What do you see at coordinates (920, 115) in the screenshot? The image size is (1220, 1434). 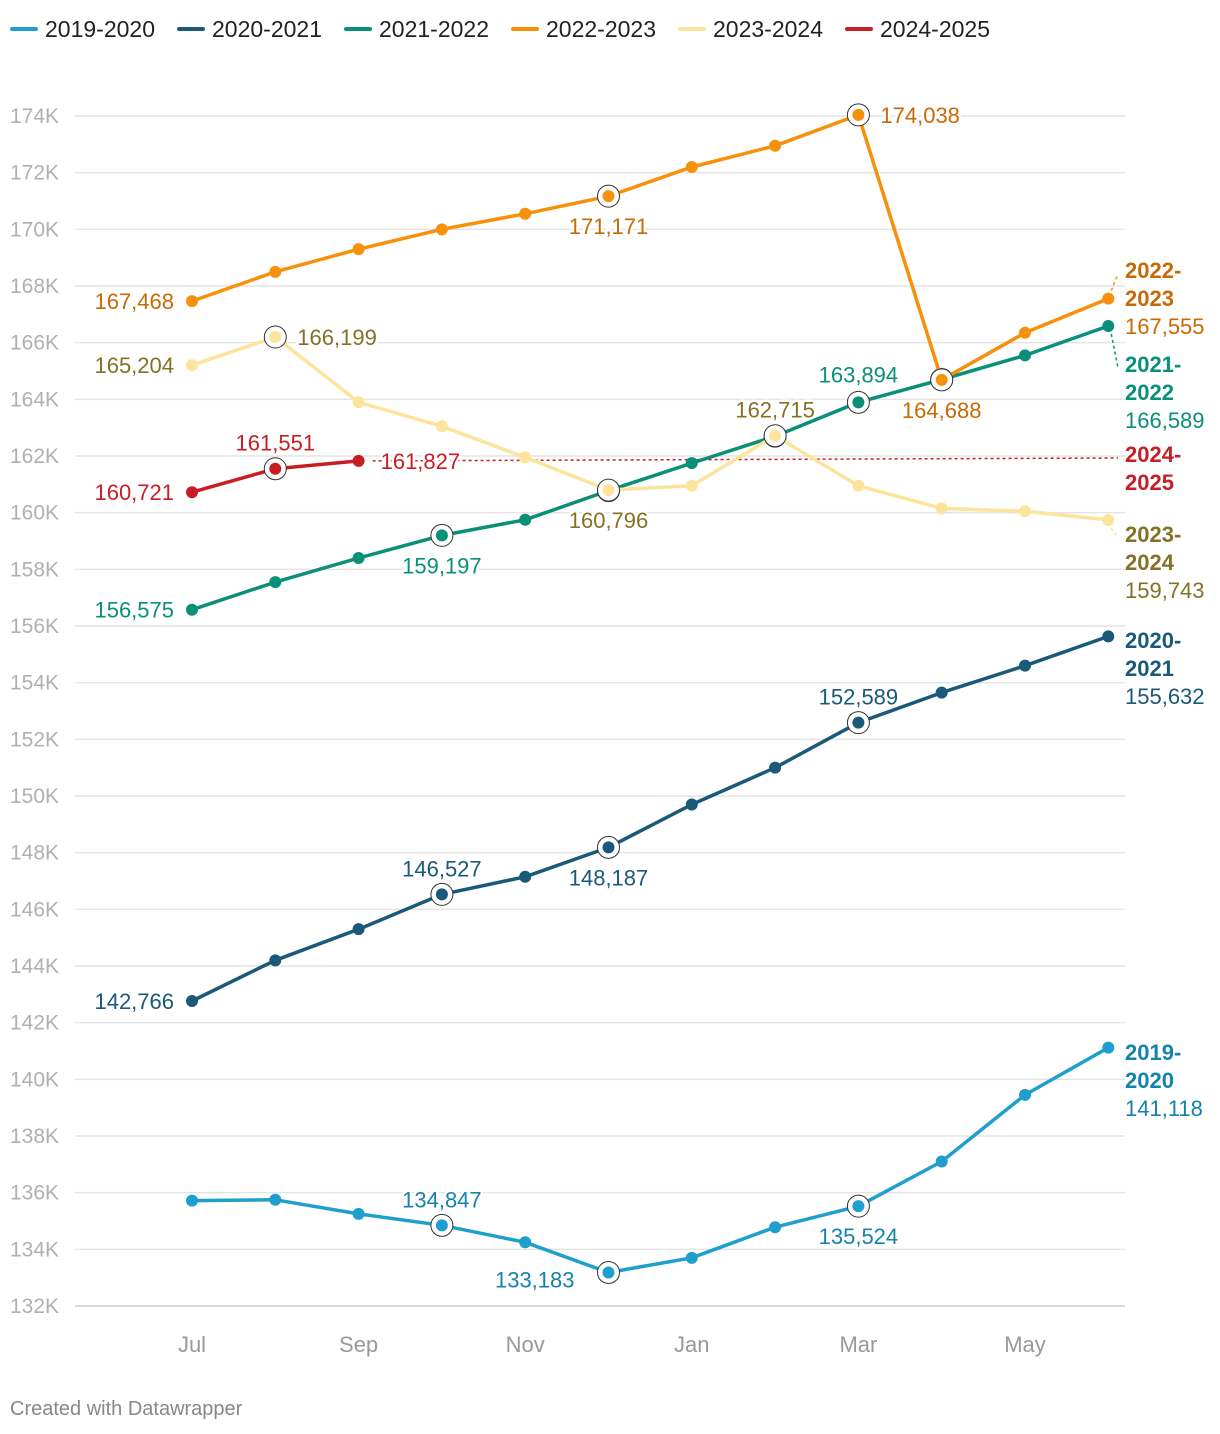 I see `data-label: 174,038` at bounding box center [920, 115].